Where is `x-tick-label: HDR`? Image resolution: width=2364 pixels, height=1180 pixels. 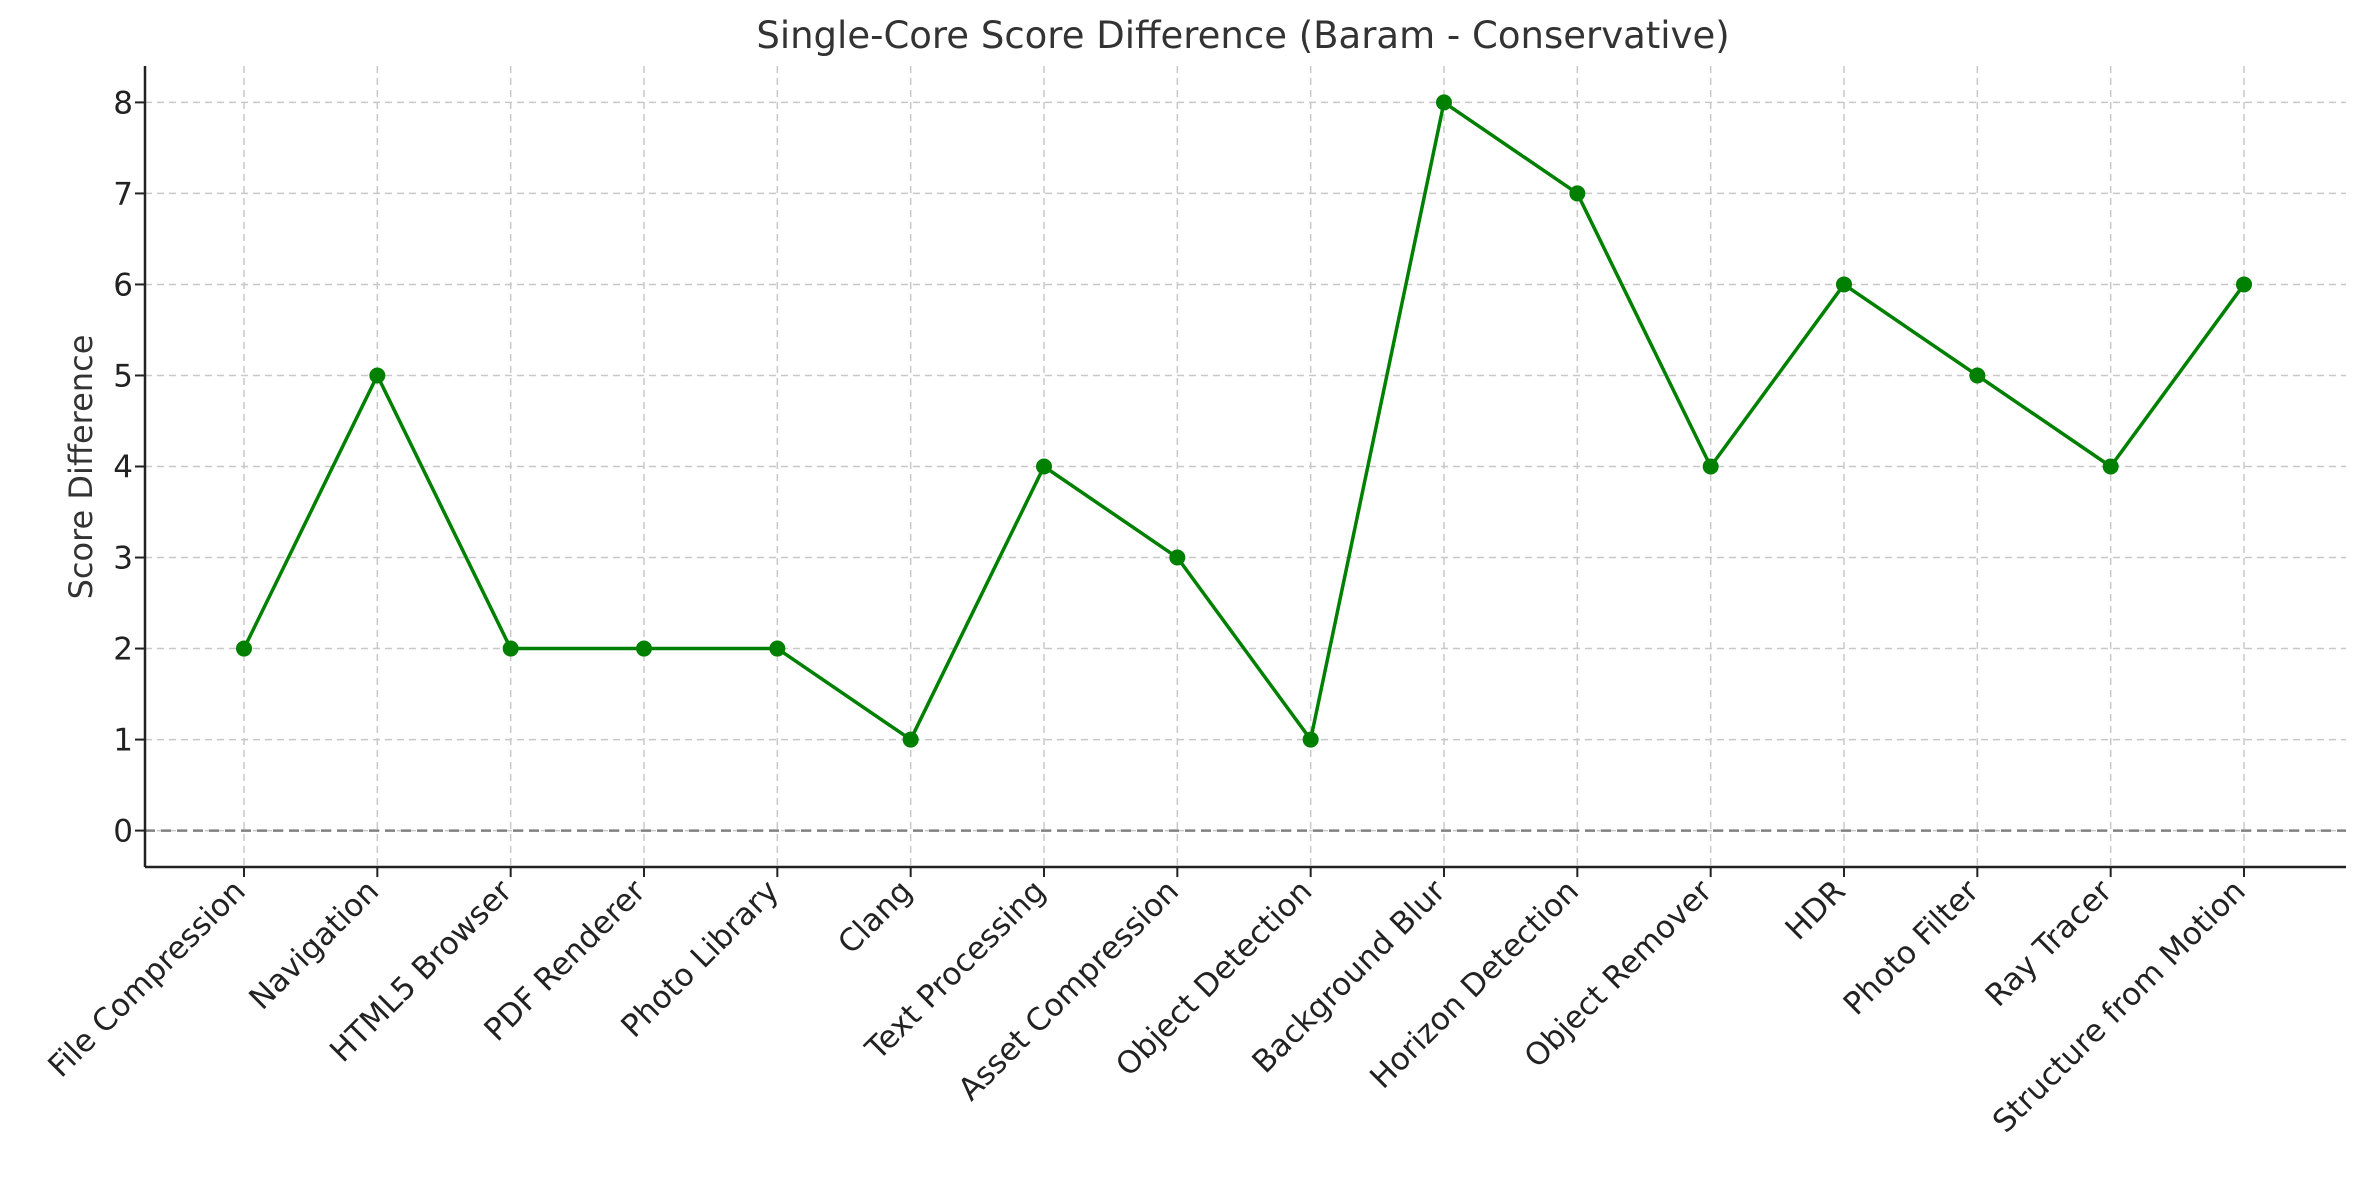
x-tick-label: HDR is located at coordinates (1816, 910).